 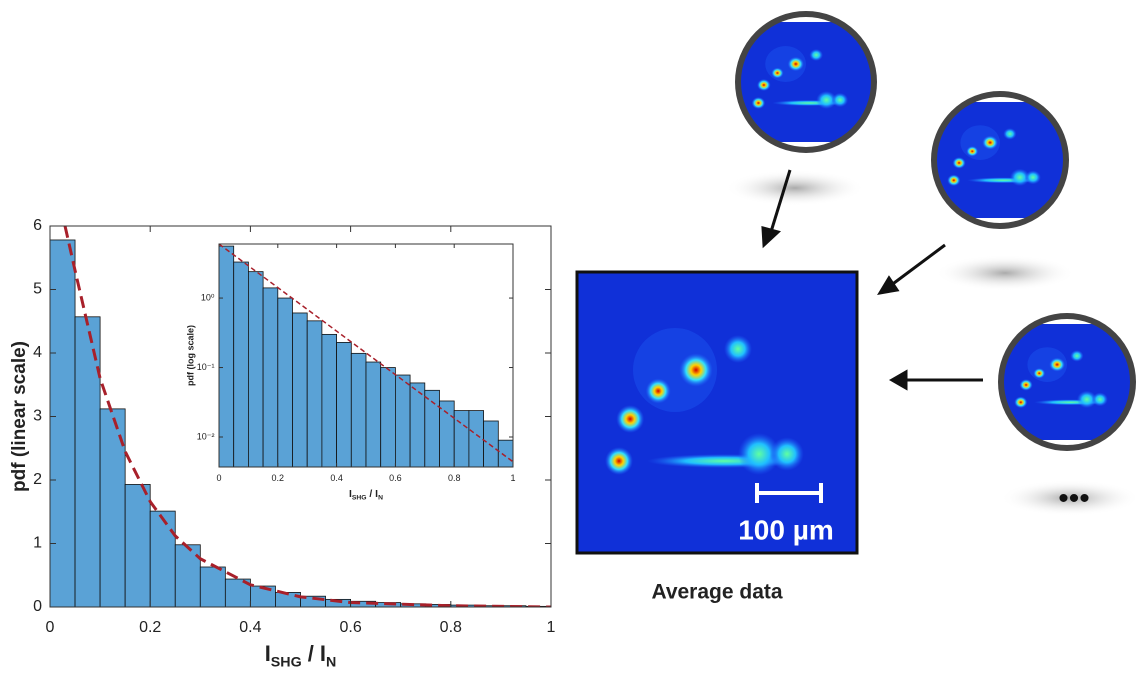 I want to click on caption: Average data, so click(x=716, y=592).